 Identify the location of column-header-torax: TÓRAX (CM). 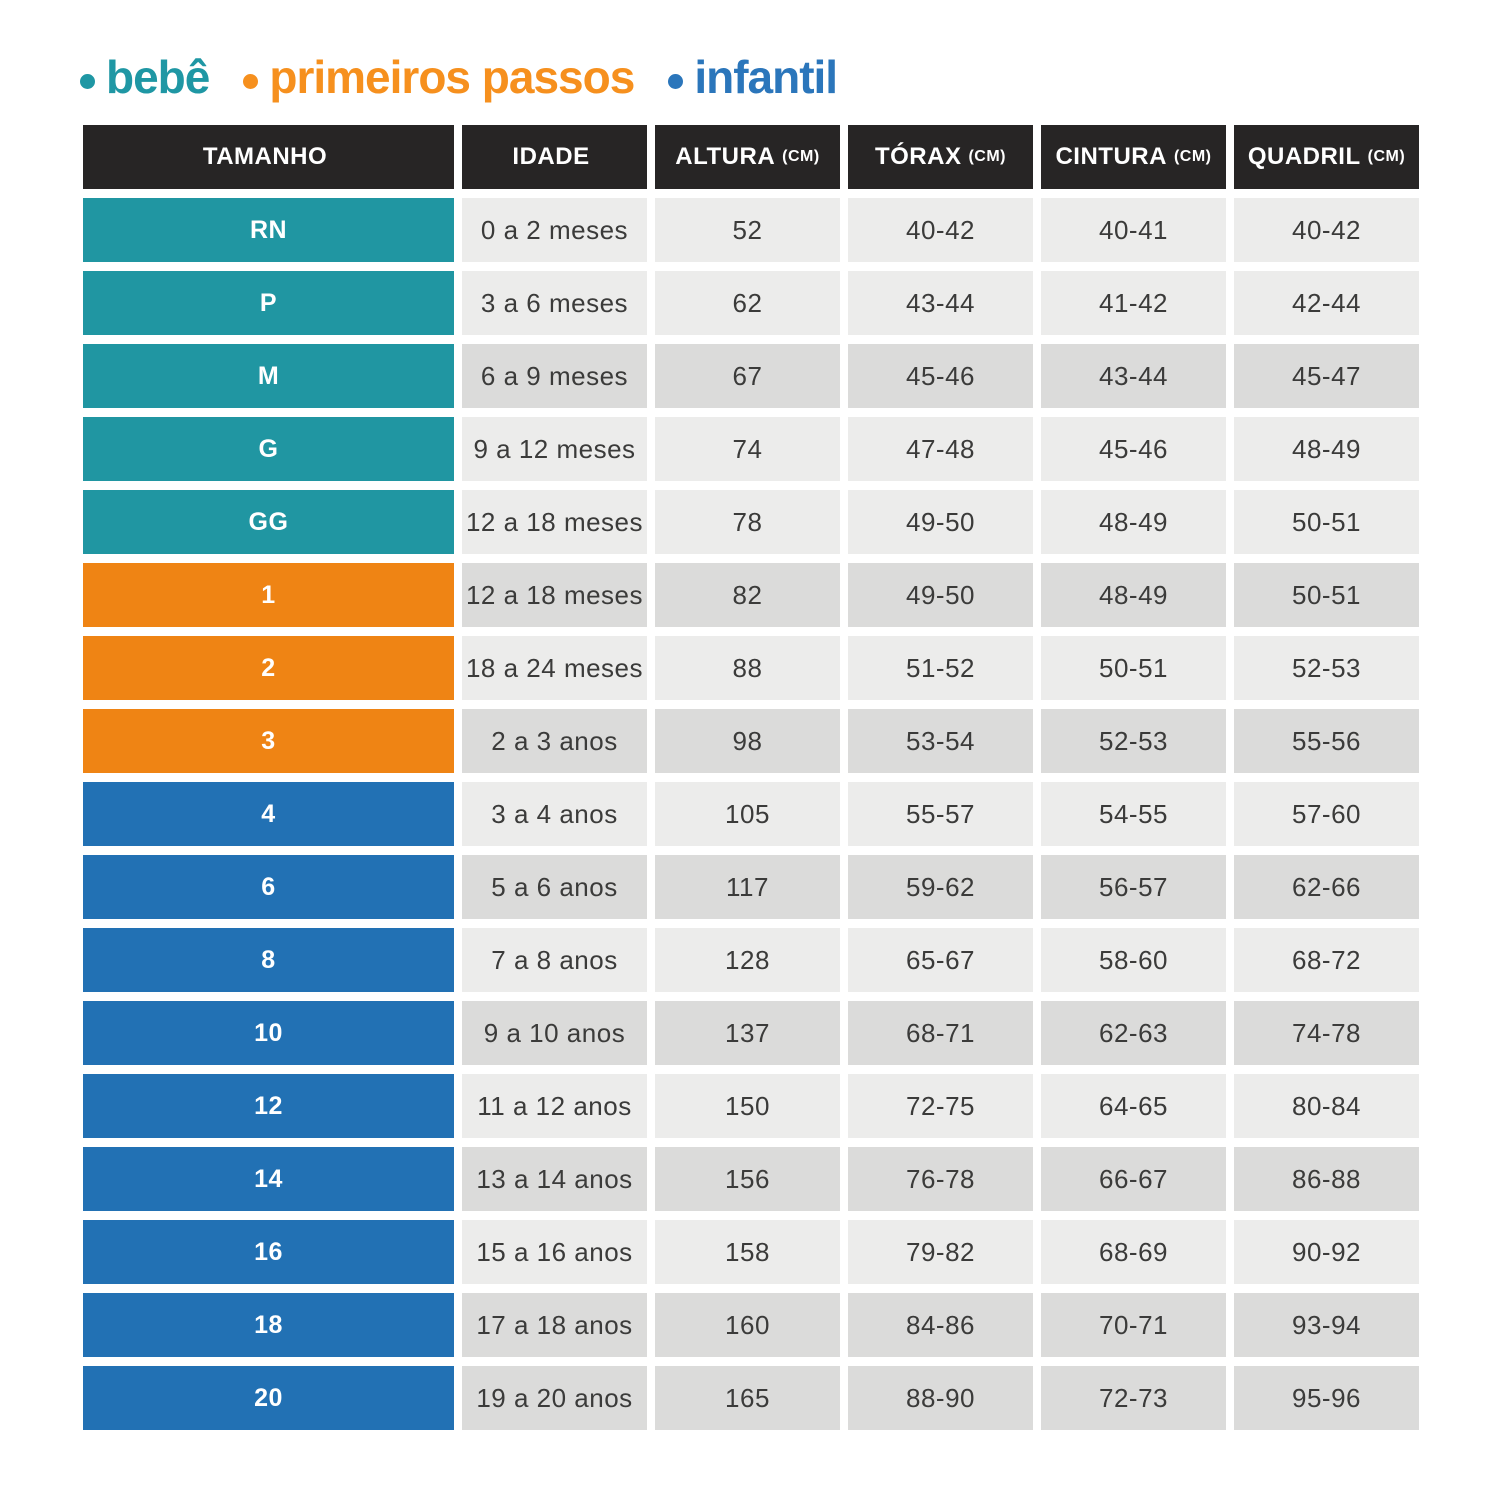
(940, 157).